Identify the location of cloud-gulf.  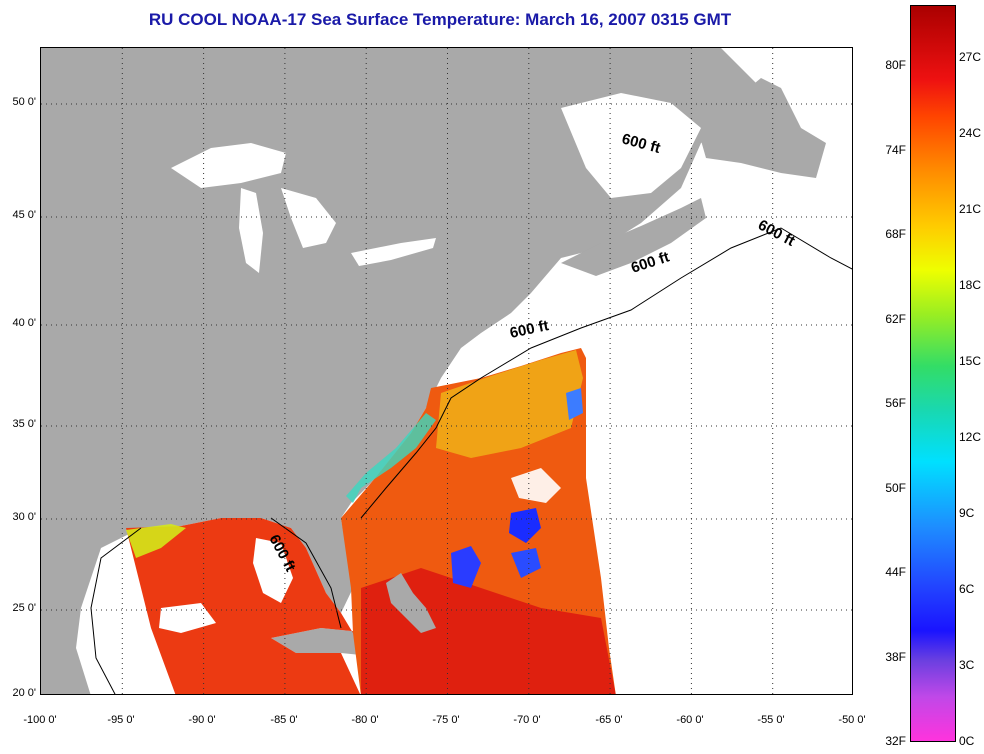
(273, 570).